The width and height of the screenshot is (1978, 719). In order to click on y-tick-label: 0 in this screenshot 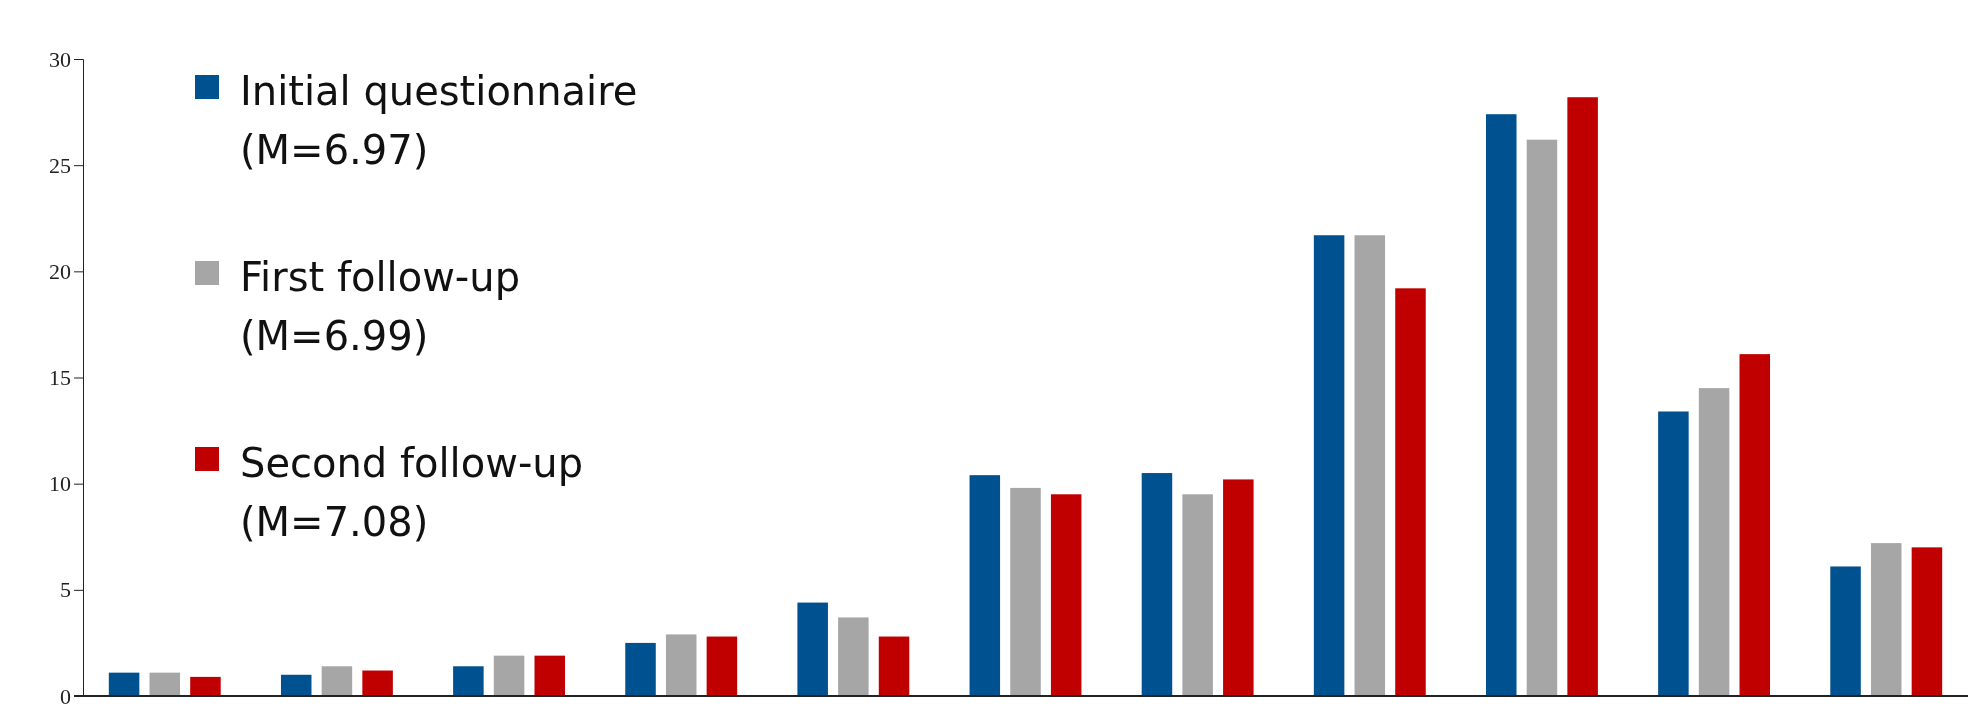, I will do `click(65, 696)`.